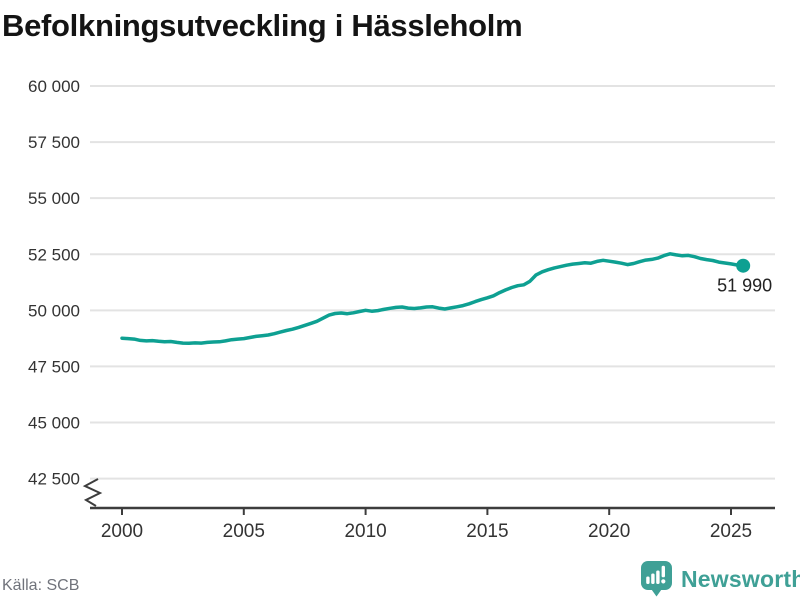  What do you see at coordinates (41, 585) in the screenshot?
I see `source-attribution: Källa: SCB` at bounding box center [41, 585].